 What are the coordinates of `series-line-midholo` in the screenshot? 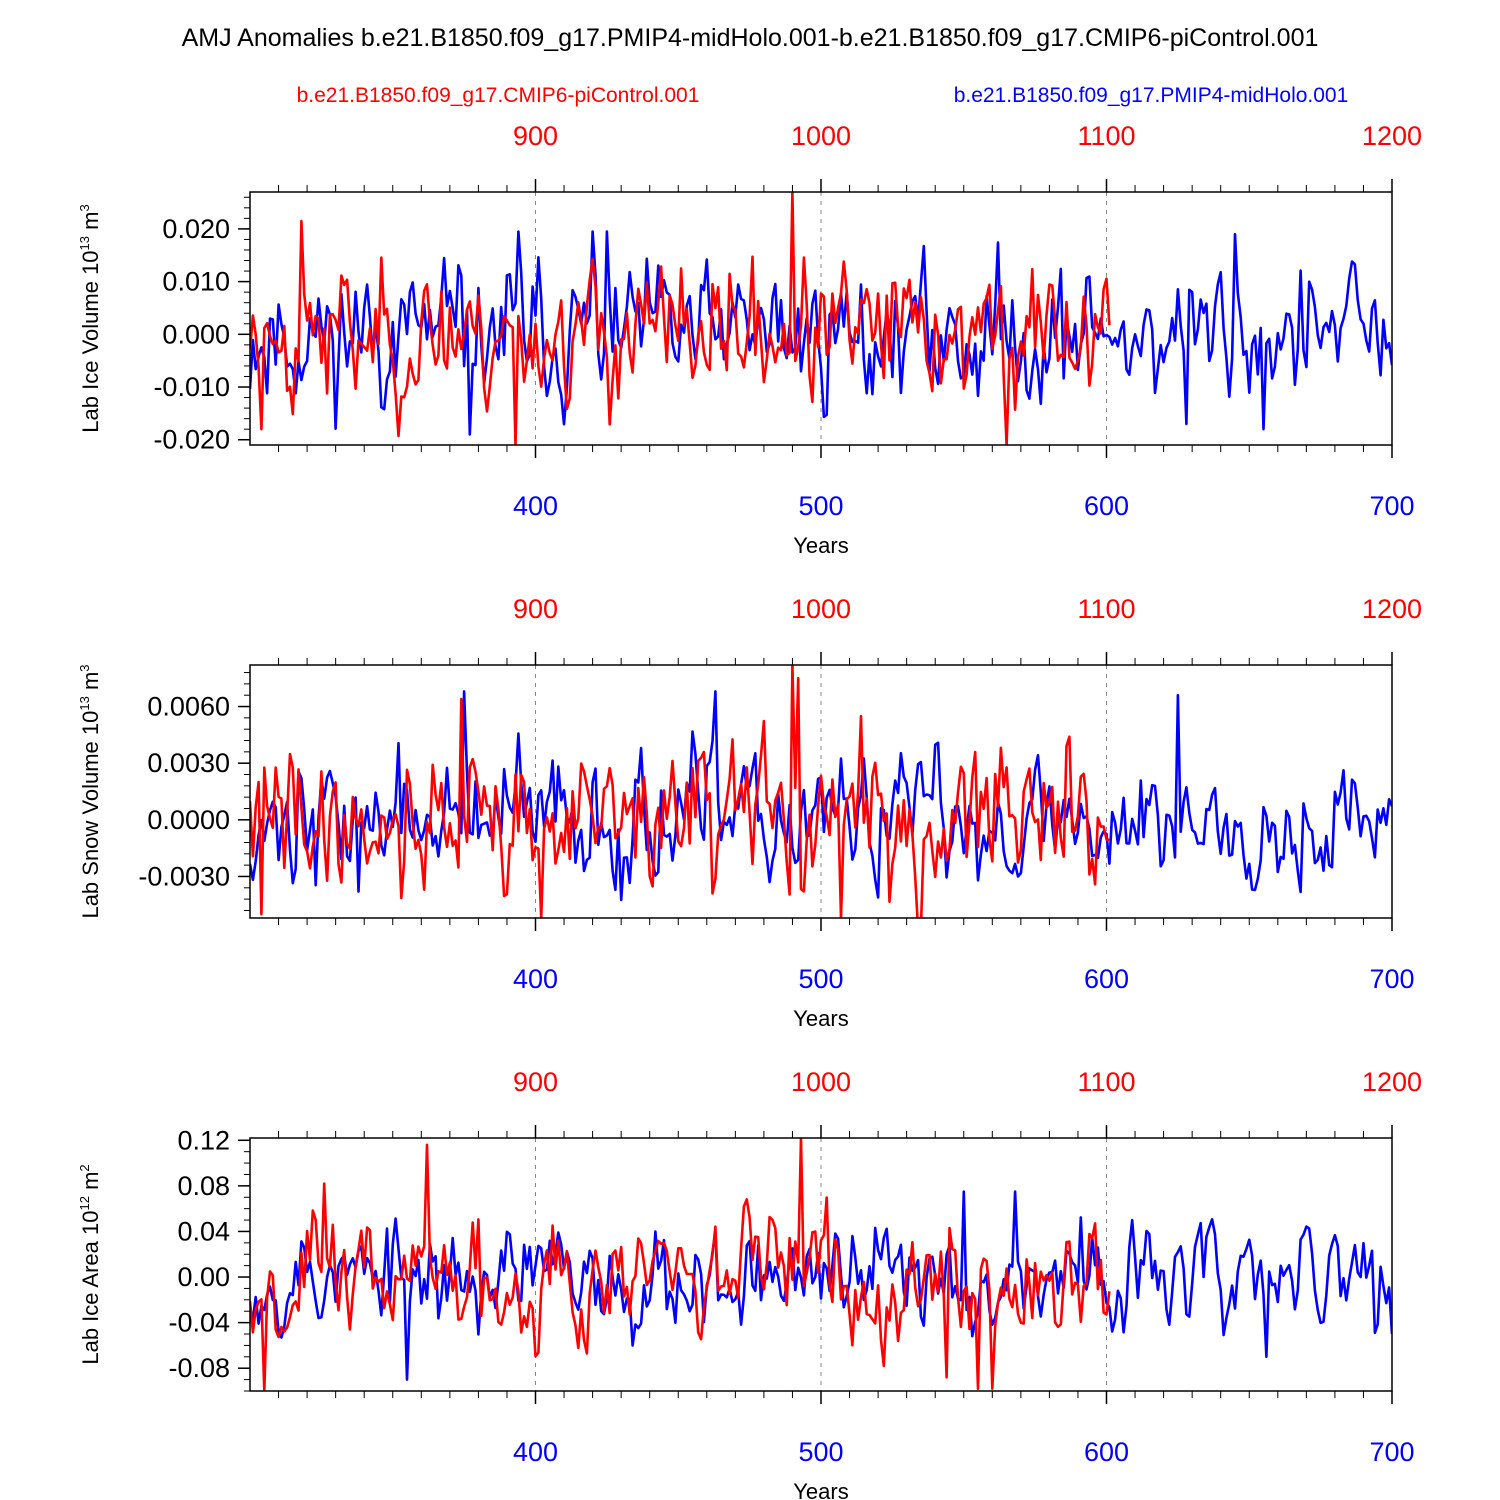 It's located at (821, 1285).